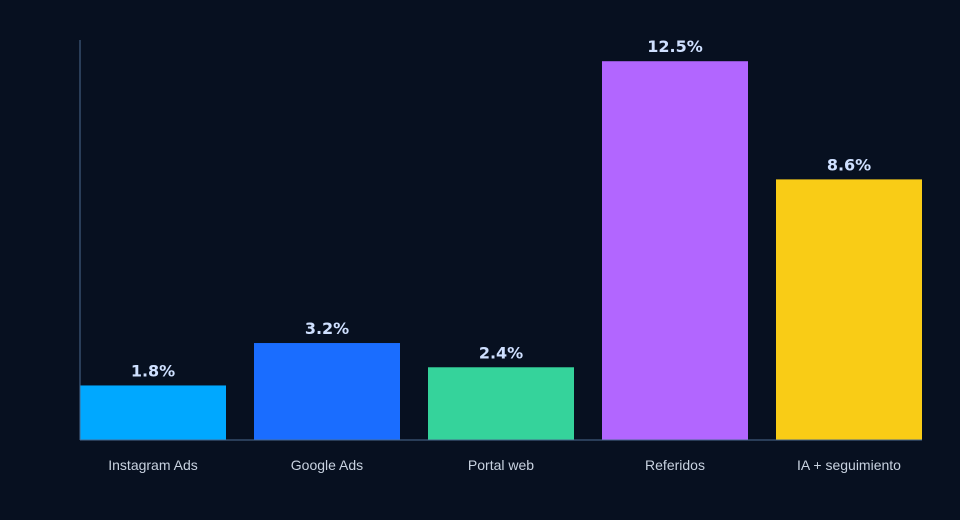  What do you see at coordinates (501, 352) in the screenshot?
I see `data-label: 2.4%` at bounding box center [501, 352].